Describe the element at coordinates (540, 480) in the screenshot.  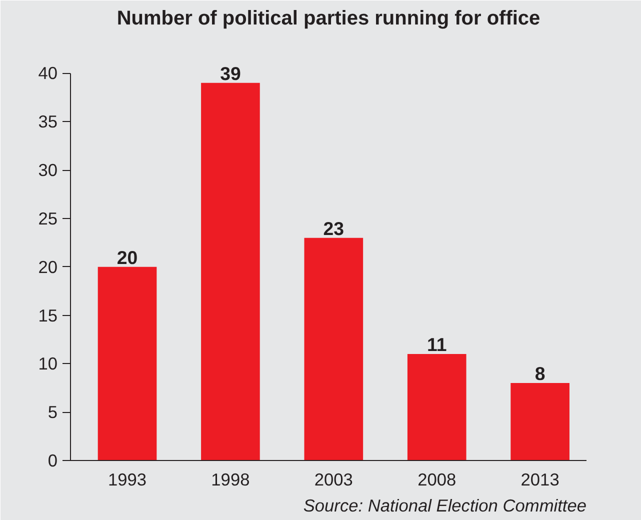
I see `x-tick-label: 2013` at that location.